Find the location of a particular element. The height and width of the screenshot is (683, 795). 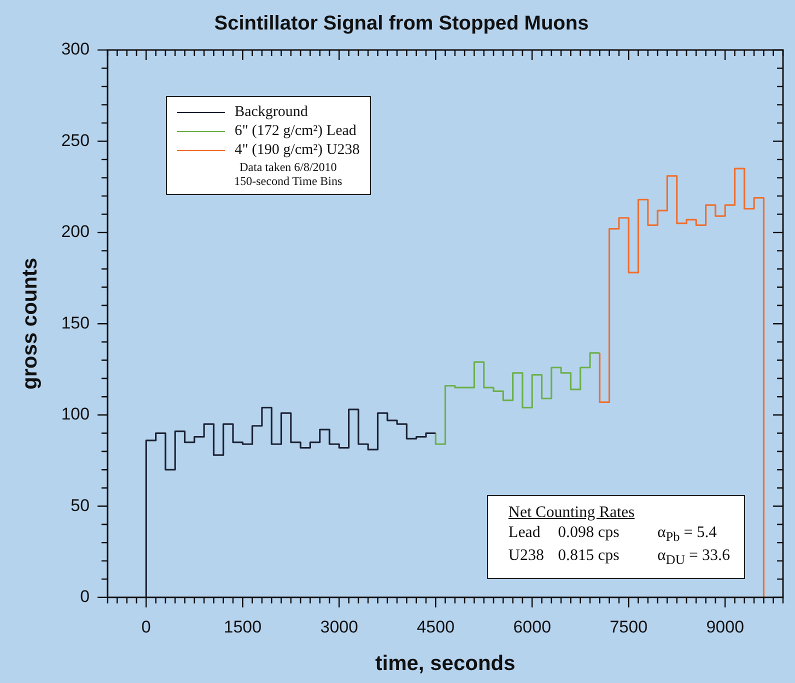

x-tick-label: 9000 is located at coordinates (725, 626).